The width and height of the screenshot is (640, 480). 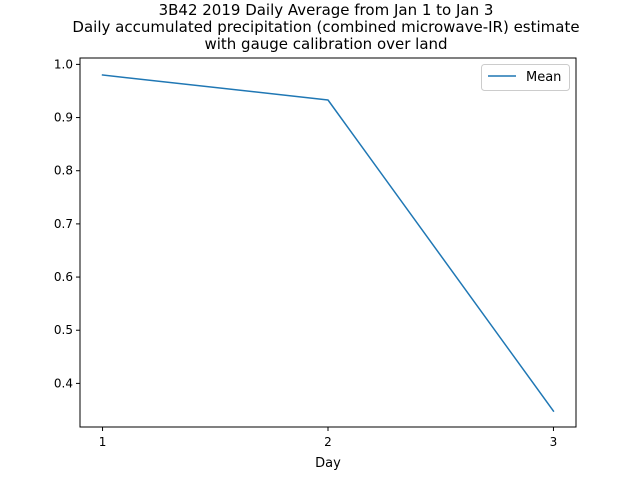 What do you see at coordinates (554, 442) in the screenshot?
I see `x-tick-label: 3` at bounding box center [554, 442].